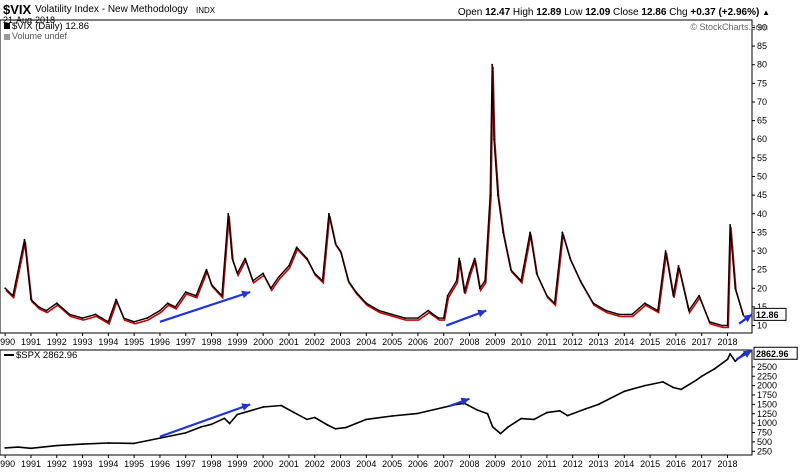  I want to click on x-axis-spx-tick-label: 2006, so click(418, 464).